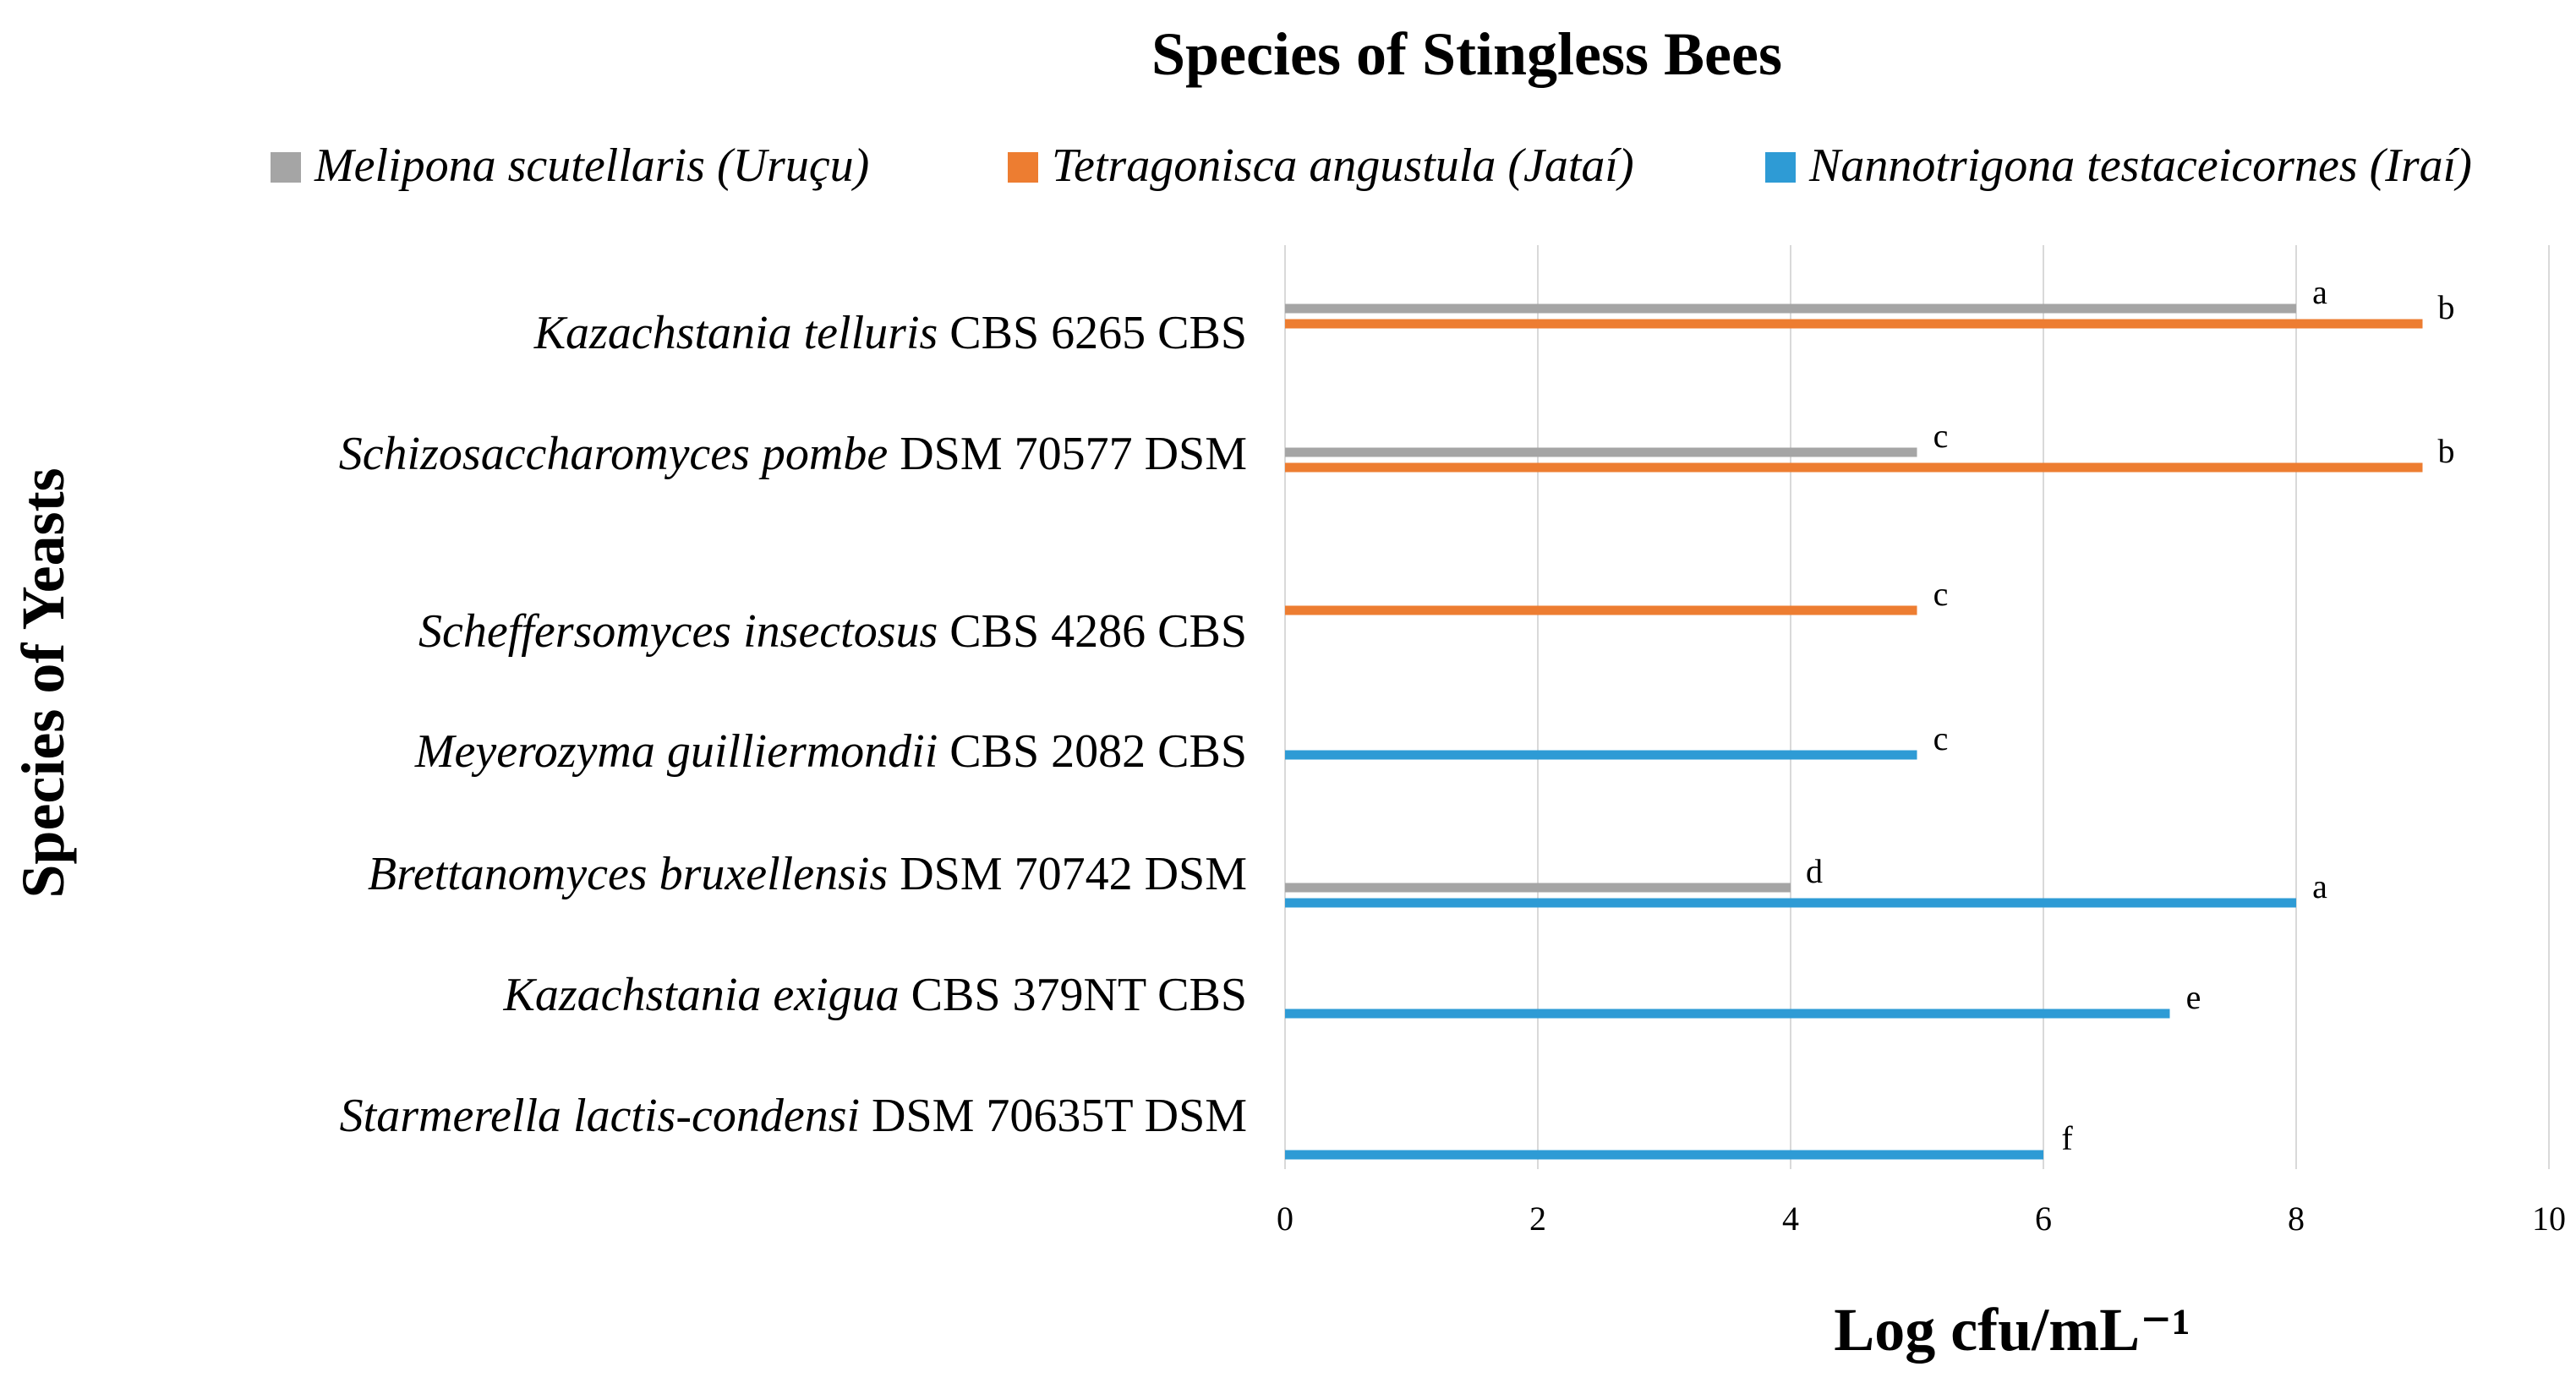 The width and height of the screenshot is (2576, 1394). What do you see at coordinates (1537, 1219) in the screenshot?
I see `x-tick-label: 2` at bounding box center [1537, 1219].